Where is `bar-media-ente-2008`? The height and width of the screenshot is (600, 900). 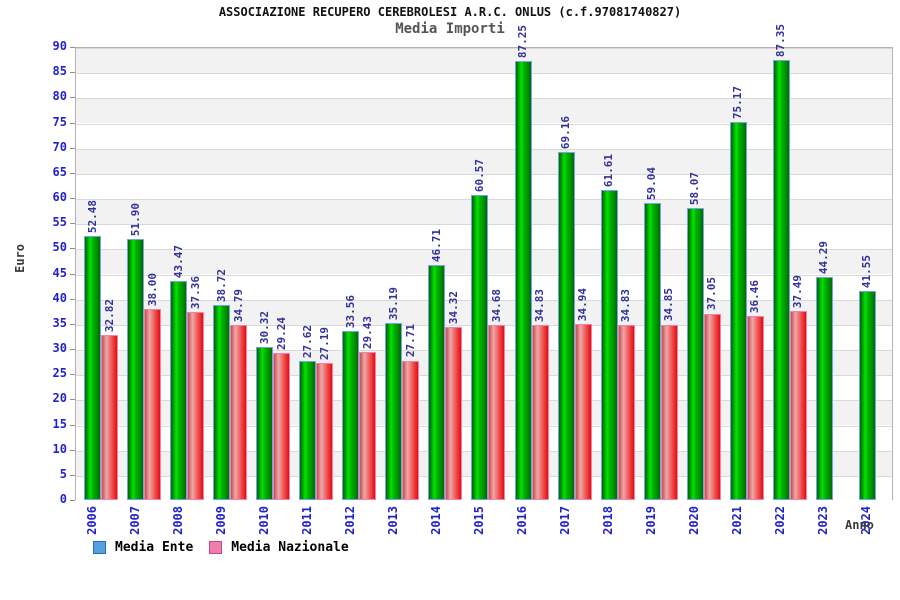 bar-media-ente-2008 is located at coordinates (179, 390).